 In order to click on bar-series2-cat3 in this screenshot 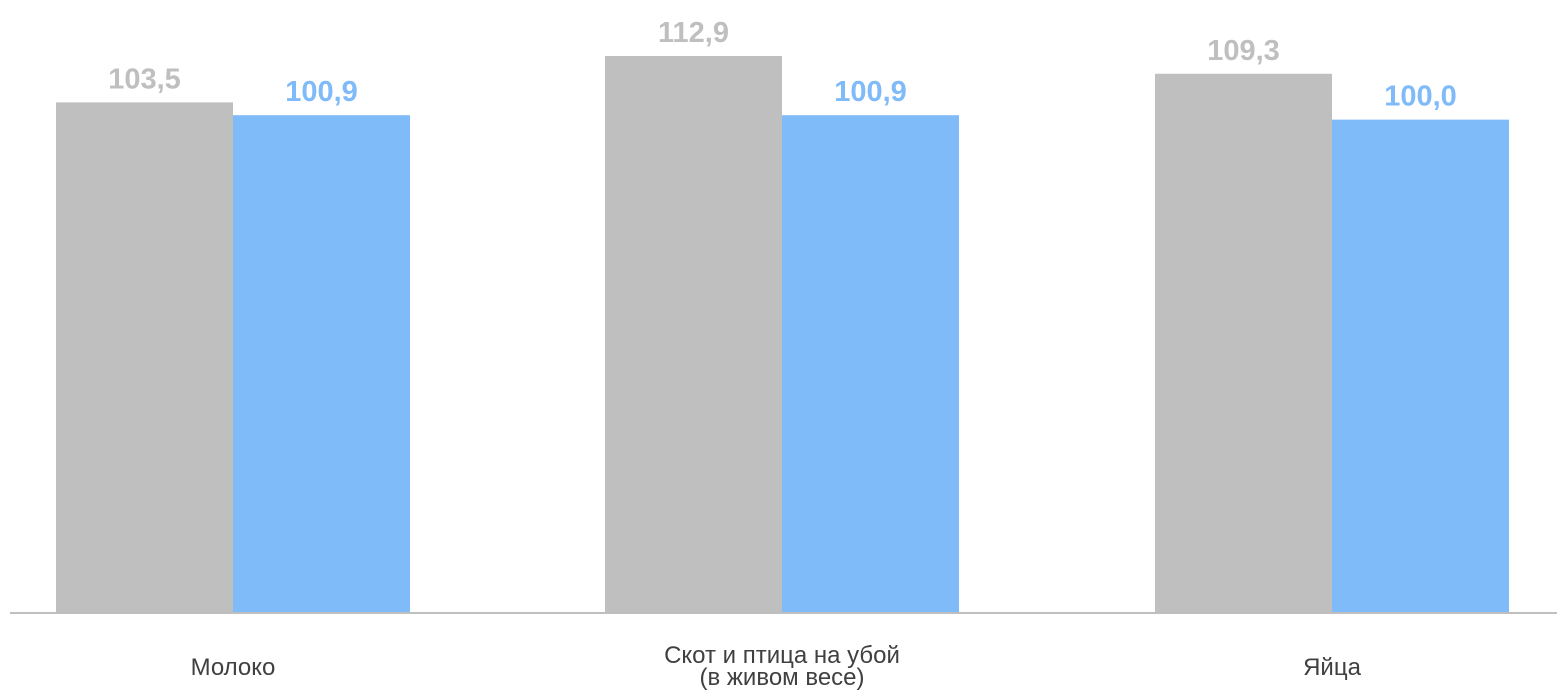, I will do `click(1420, 366)`.